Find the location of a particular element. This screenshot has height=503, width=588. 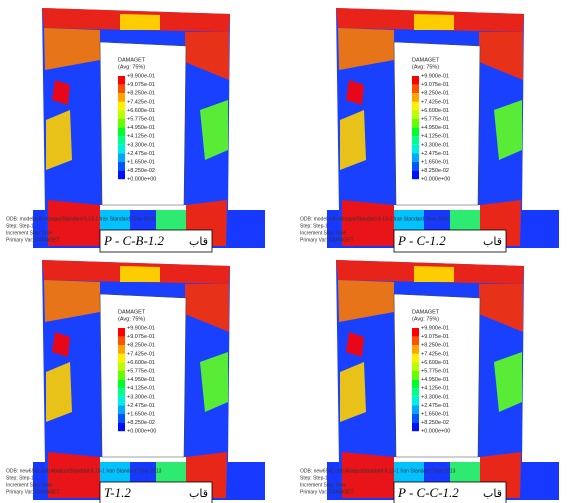

caption-prefix: قاب is located at coordinates (492, 493).